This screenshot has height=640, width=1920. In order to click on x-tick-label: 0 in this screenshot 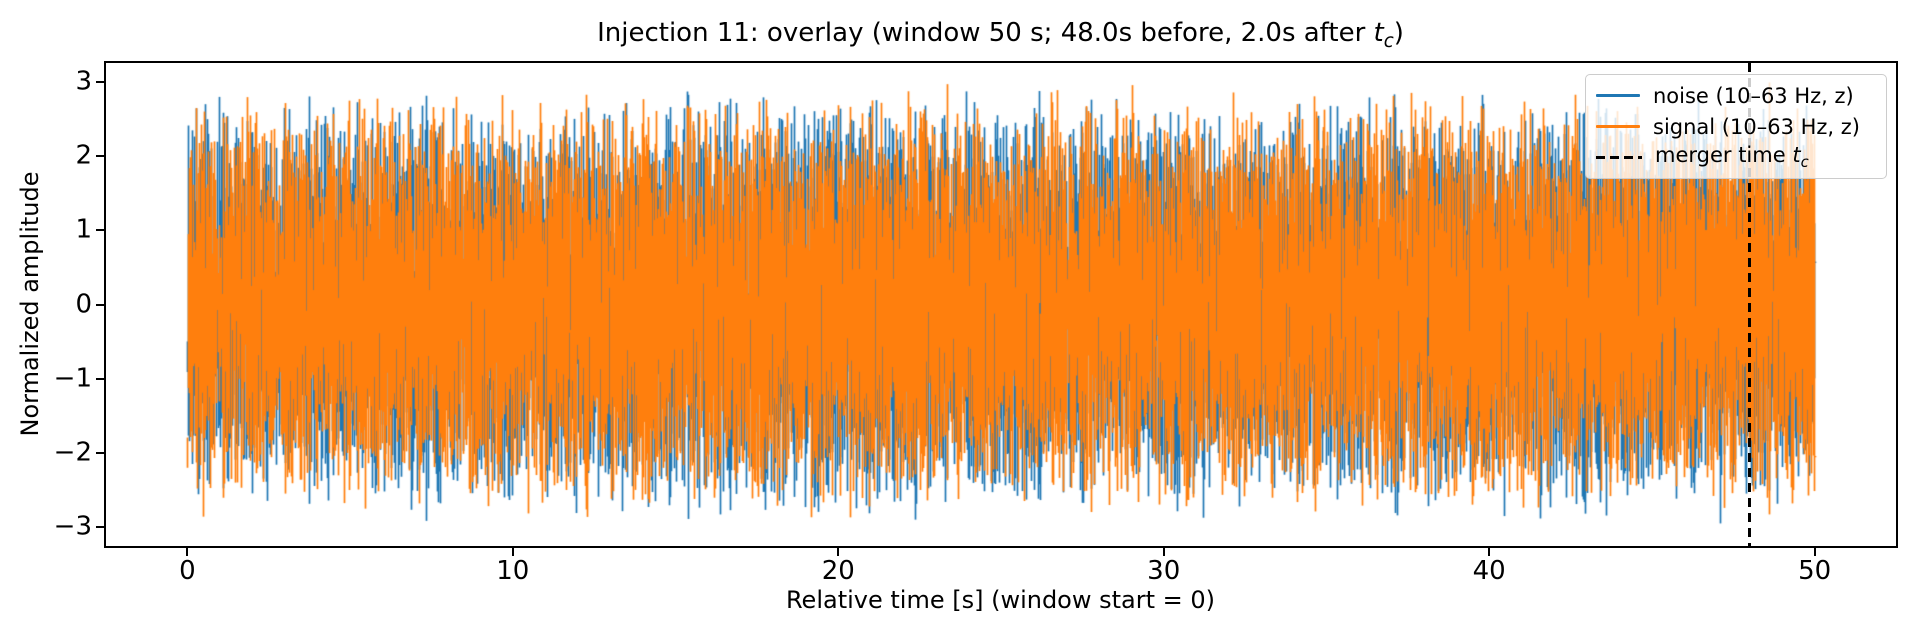, I will do `click(187, 571)`.